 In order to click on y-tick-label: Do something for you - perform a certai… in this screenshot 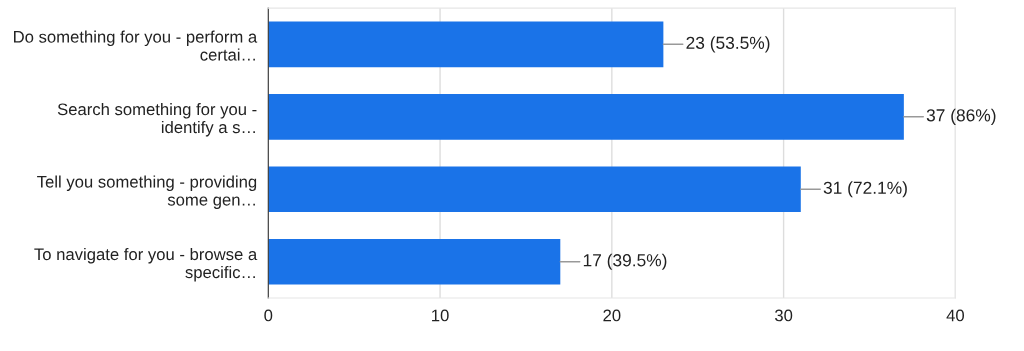, I will do `click(136, 45)`.